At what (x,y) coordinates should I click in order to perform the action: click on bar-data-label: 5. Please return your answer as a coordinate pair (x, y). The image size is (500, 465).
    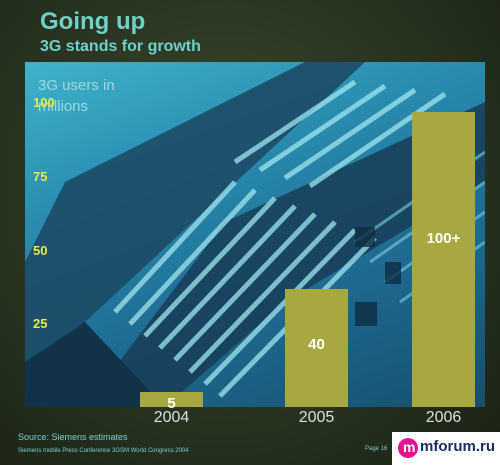
    Looking at the image, I should click on (171, 404).